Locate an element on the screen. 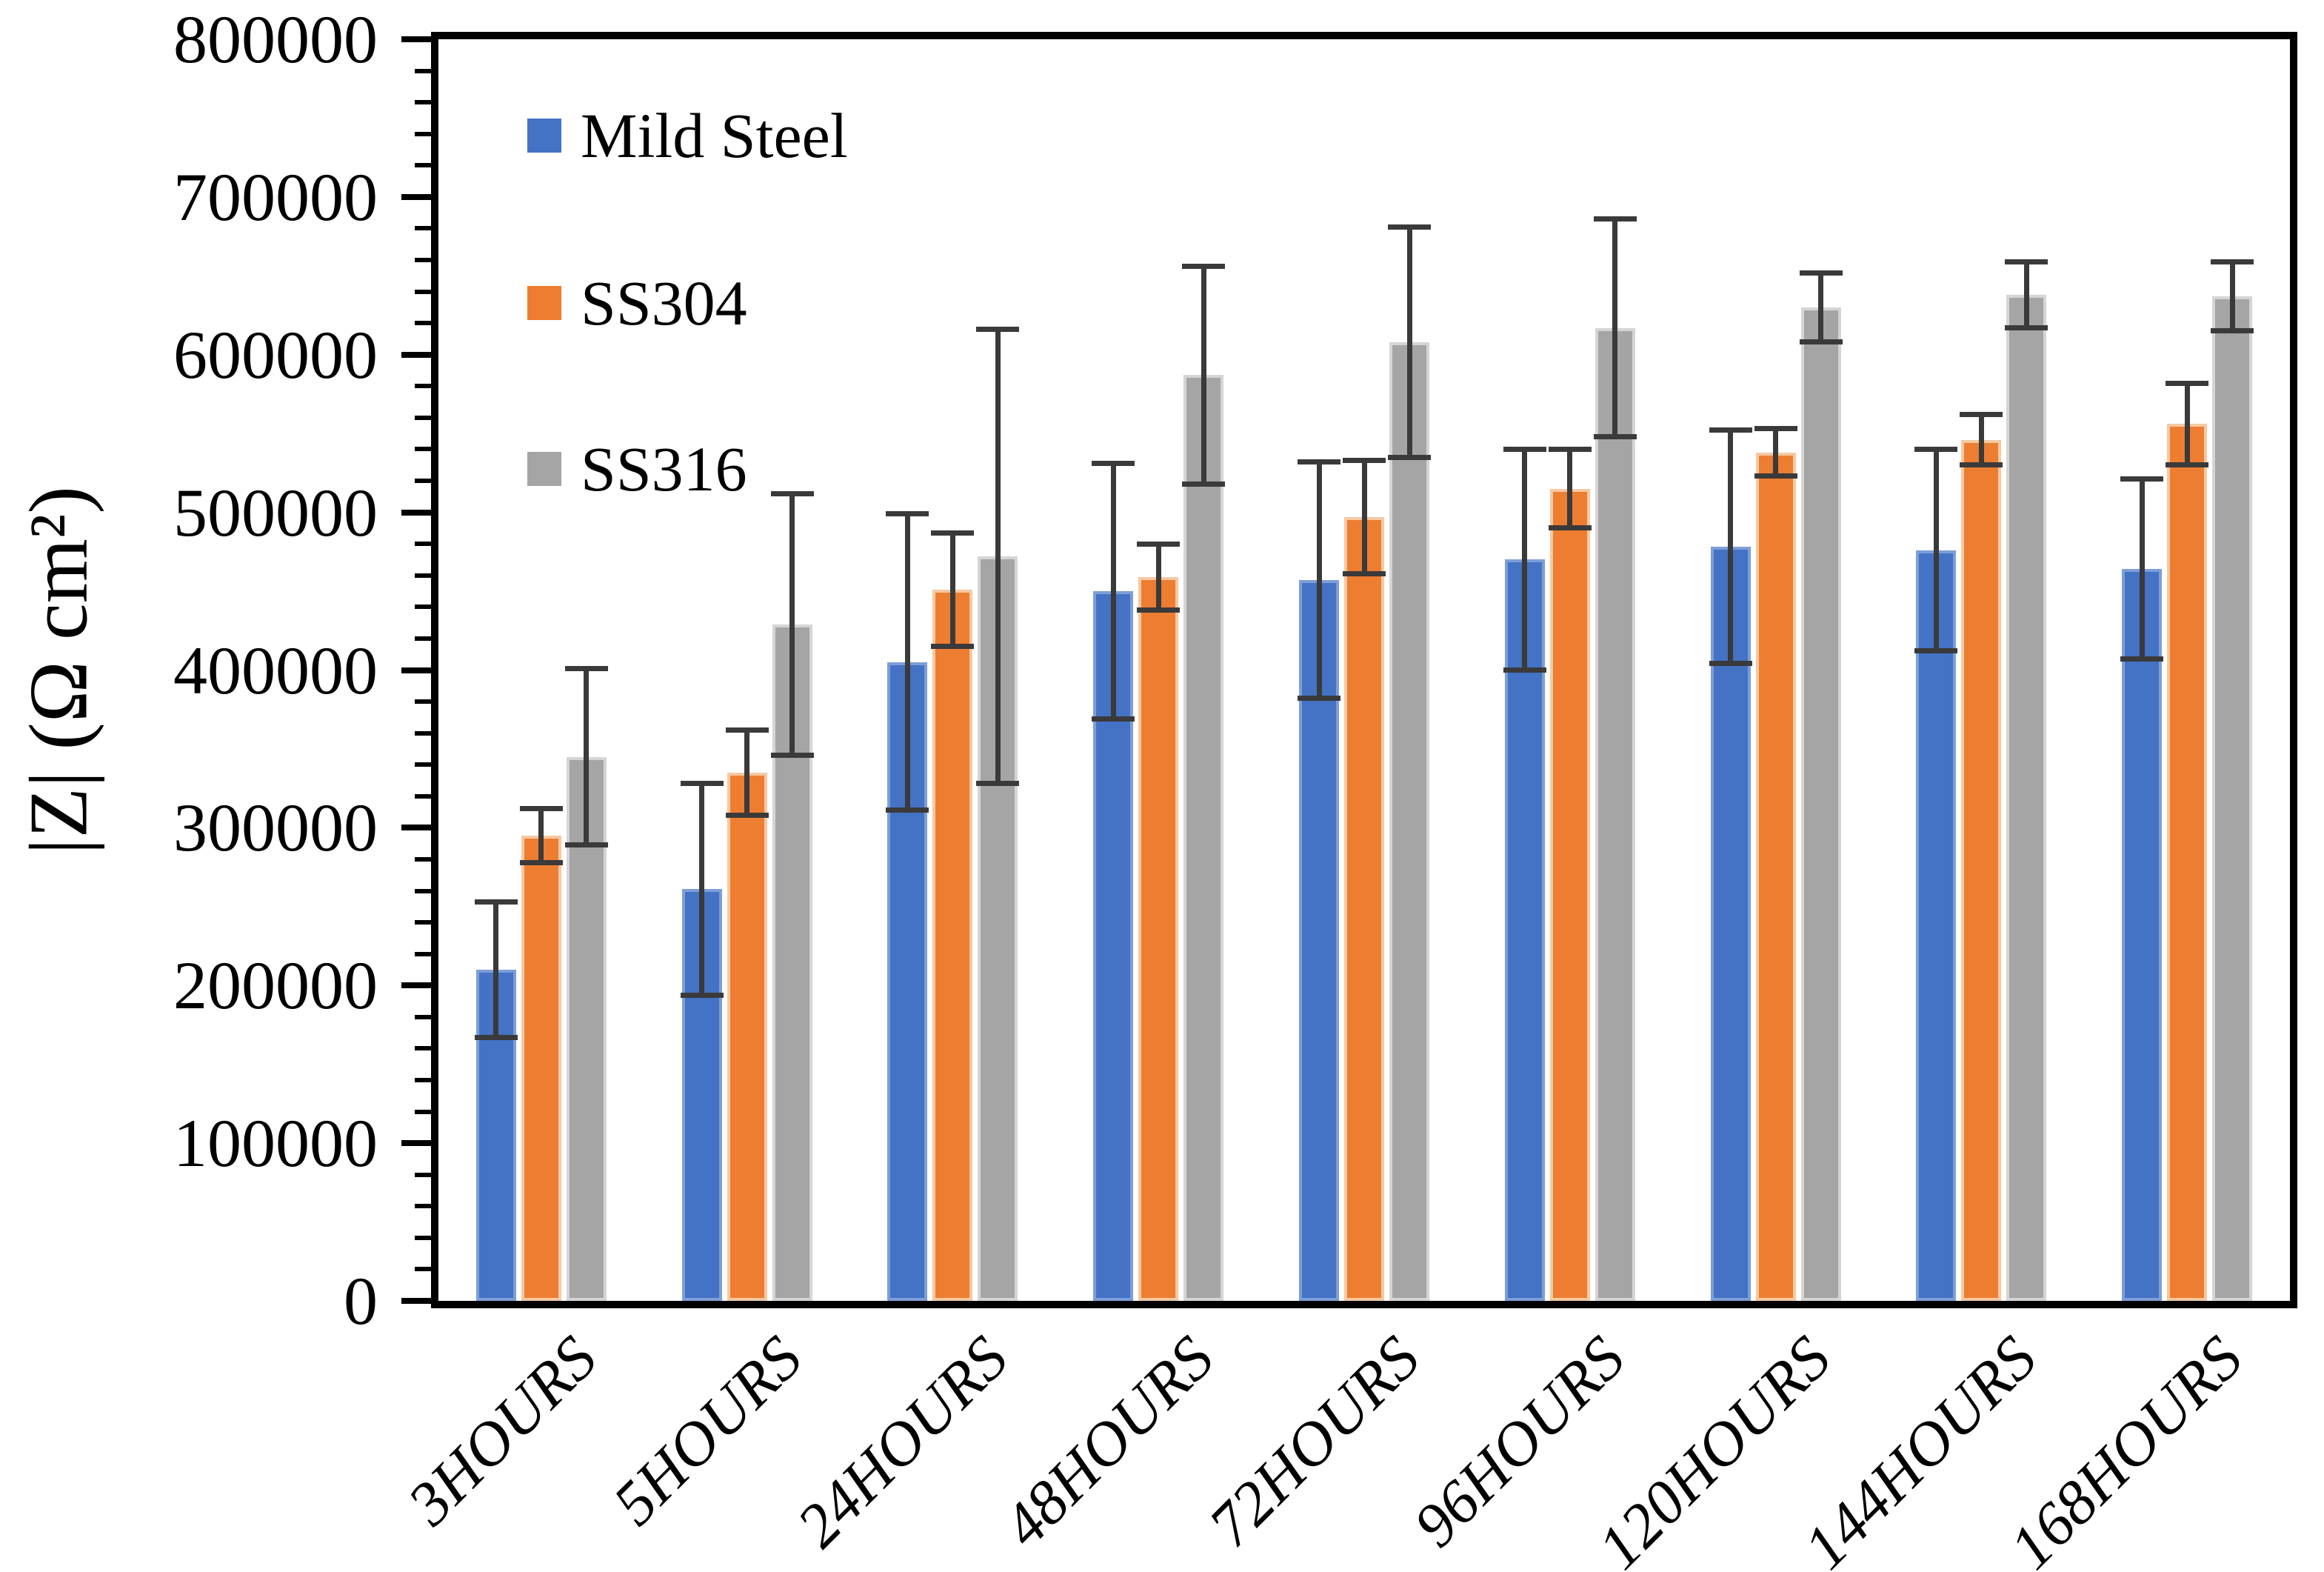 Image resolution: width=2324 pixels, height=1572 pixels. legend-label: Mild Steel is located at coordinates (714, 135).